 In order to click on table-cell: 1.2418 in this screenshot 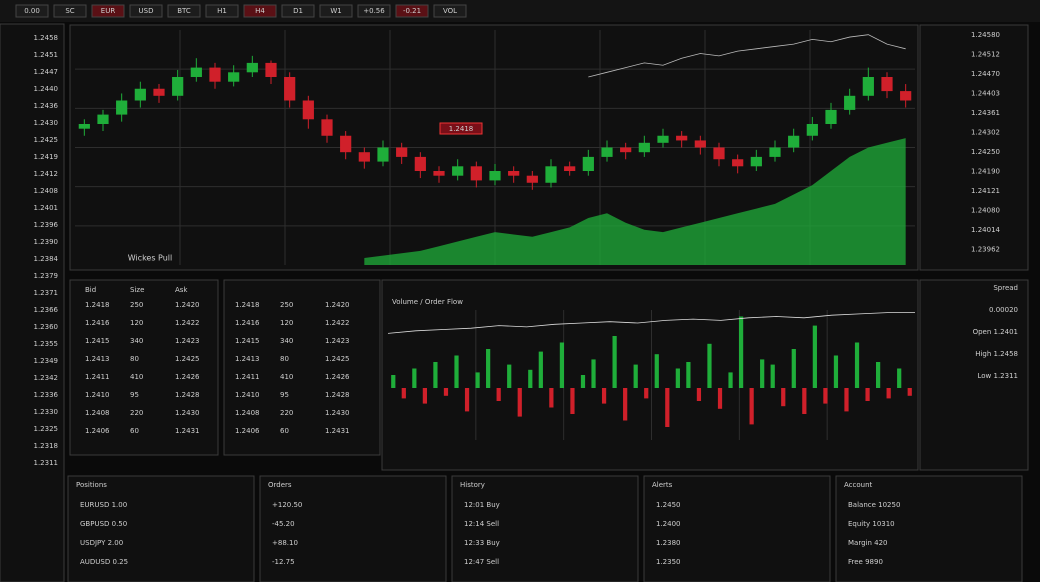, I will do `click(97, 305)`.